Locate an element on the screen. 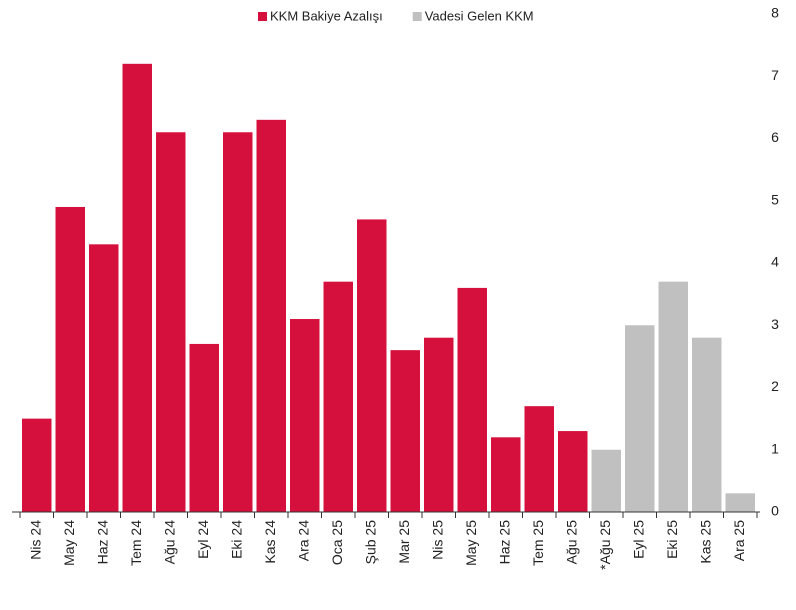  legend-label: KKM Bakiye Azalışı is located at coordinates (326, 15).